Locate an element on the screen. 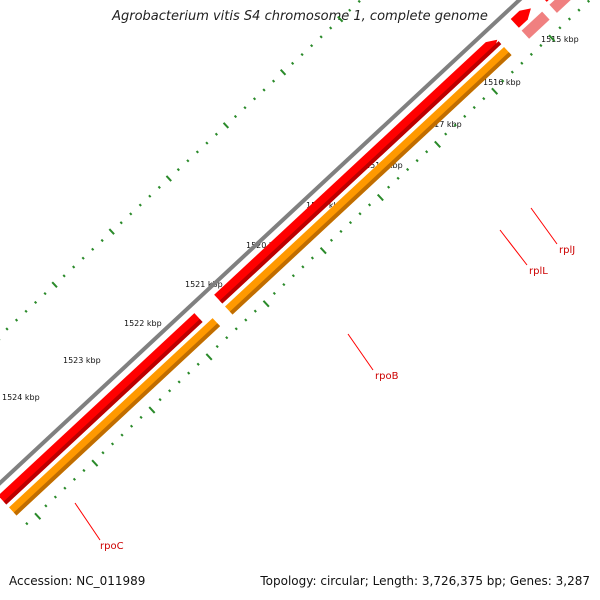  callout-line-rplJ is located at coordinates (544, 226).